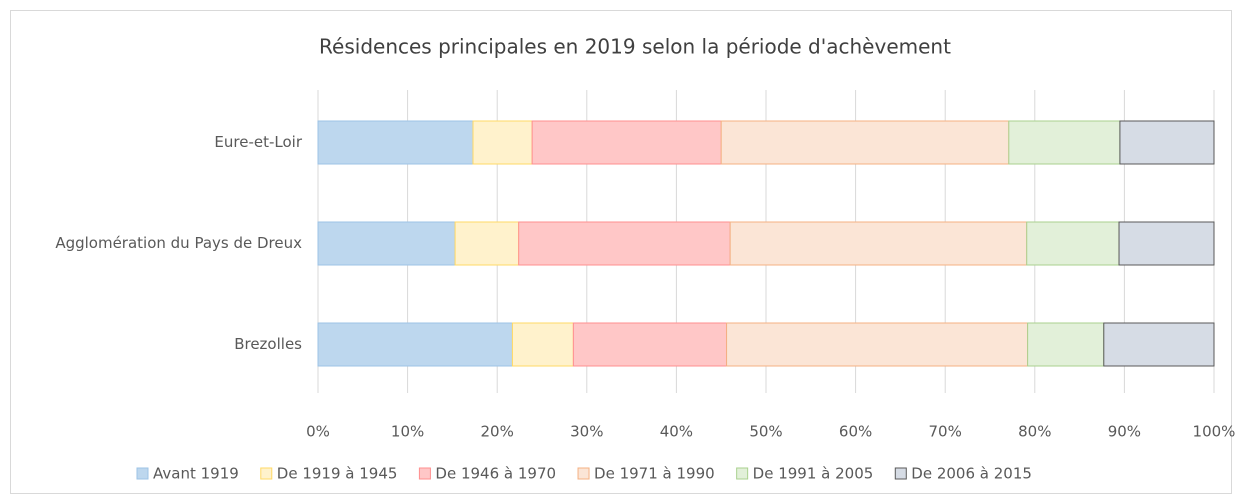 This screenshot has width=1242, height=504. I want to click on legend-label: De 1946 à 1970, so click(495, 474).